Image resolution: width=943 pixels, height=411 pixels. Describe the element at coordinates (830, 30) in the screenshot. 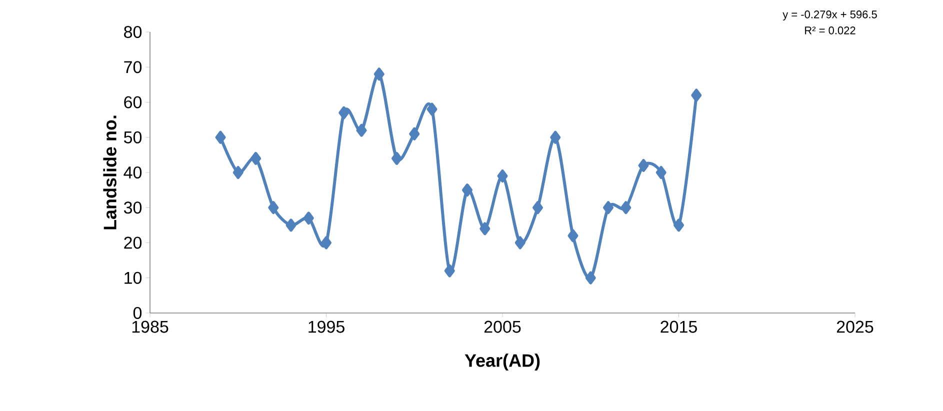

I see `annotation: R² = 0.022` at that location.